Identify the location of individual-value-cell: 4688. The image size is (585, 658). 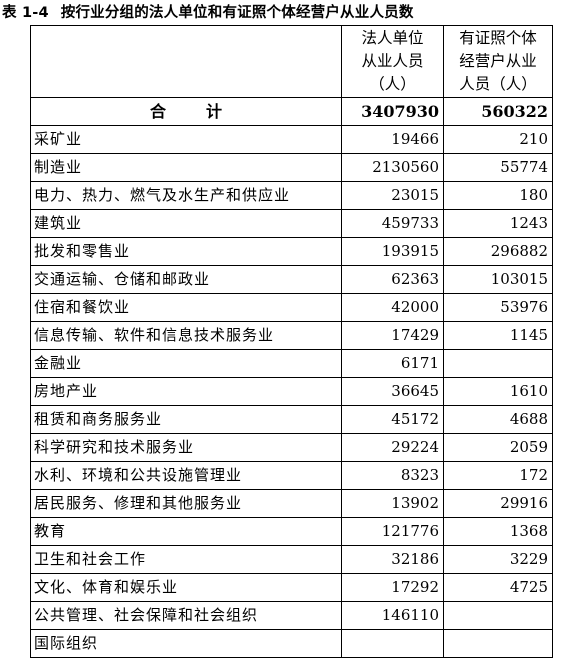
(498, 419).